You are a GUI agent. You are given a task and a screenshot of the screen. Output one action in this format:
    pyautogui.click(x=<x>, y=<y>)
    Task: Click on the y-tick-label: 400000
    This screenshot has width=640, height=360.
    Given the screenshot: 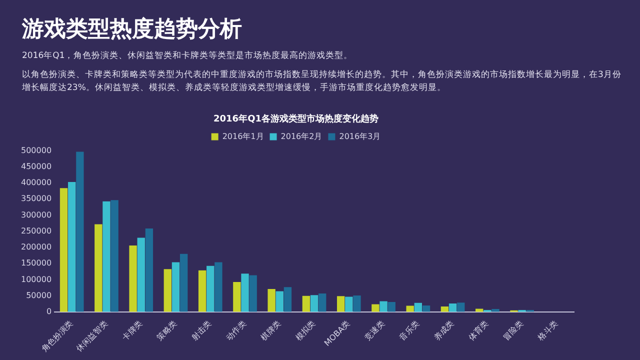 What is the action you would take?
    pyautogui.click(x=36, y=183)
    